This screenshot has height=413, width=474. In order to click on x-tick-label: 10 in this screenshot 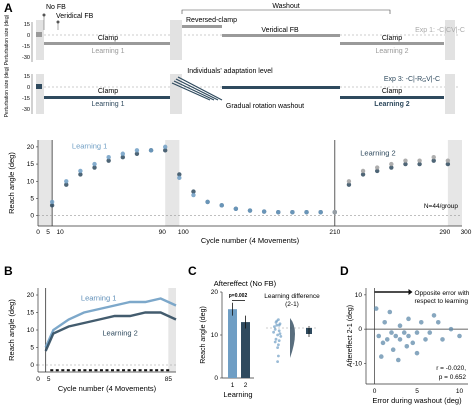, I will do `click(460, 391)`.